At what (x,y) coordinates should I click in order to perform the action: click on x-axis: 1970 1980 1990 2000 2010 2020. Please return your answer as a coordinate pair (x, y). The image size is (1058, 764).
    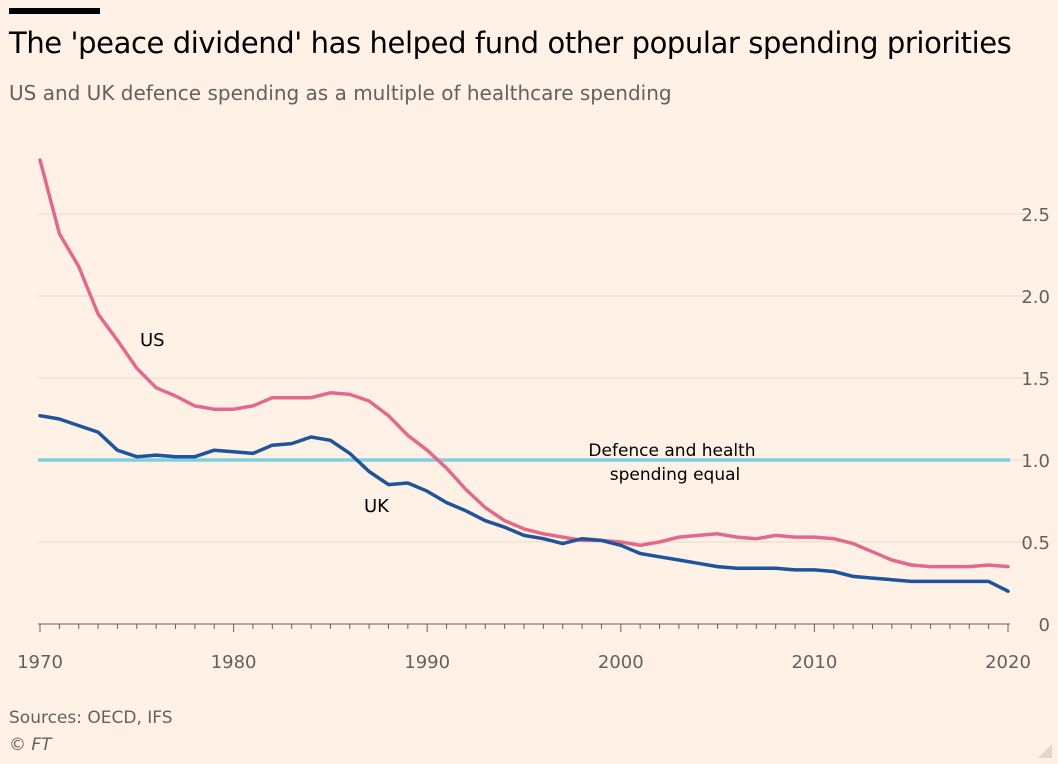
    Looking at the image, I should click on (524, 648).